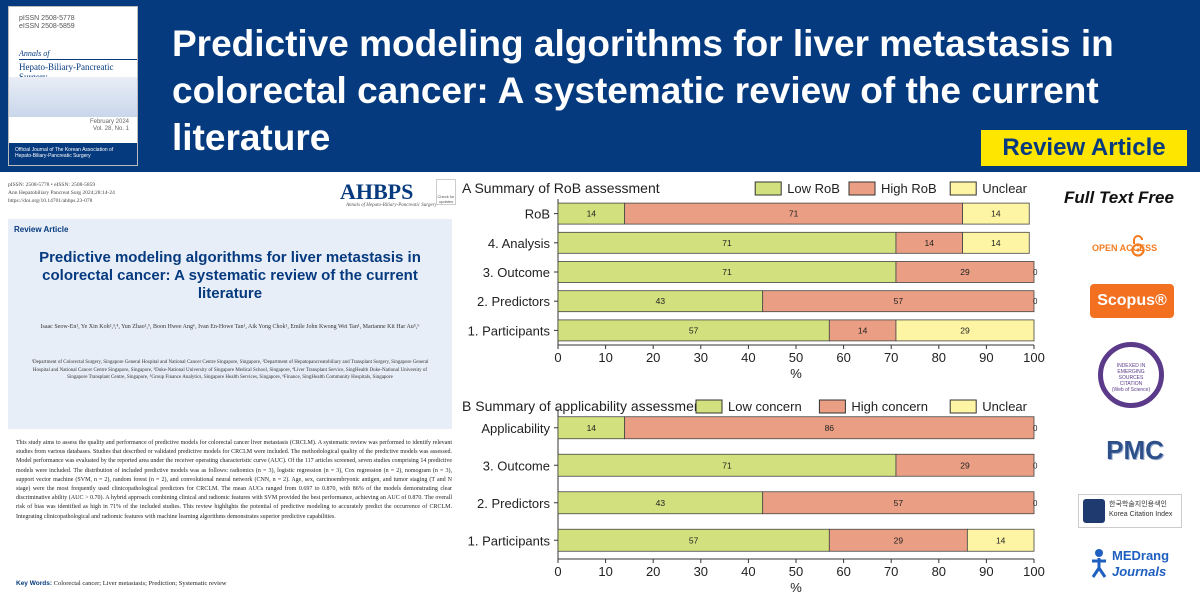 The image size is (1200, 600). I want to click on kci-text: 한국학술지인용색인 Korea Citation Index, so click(1141, 509).